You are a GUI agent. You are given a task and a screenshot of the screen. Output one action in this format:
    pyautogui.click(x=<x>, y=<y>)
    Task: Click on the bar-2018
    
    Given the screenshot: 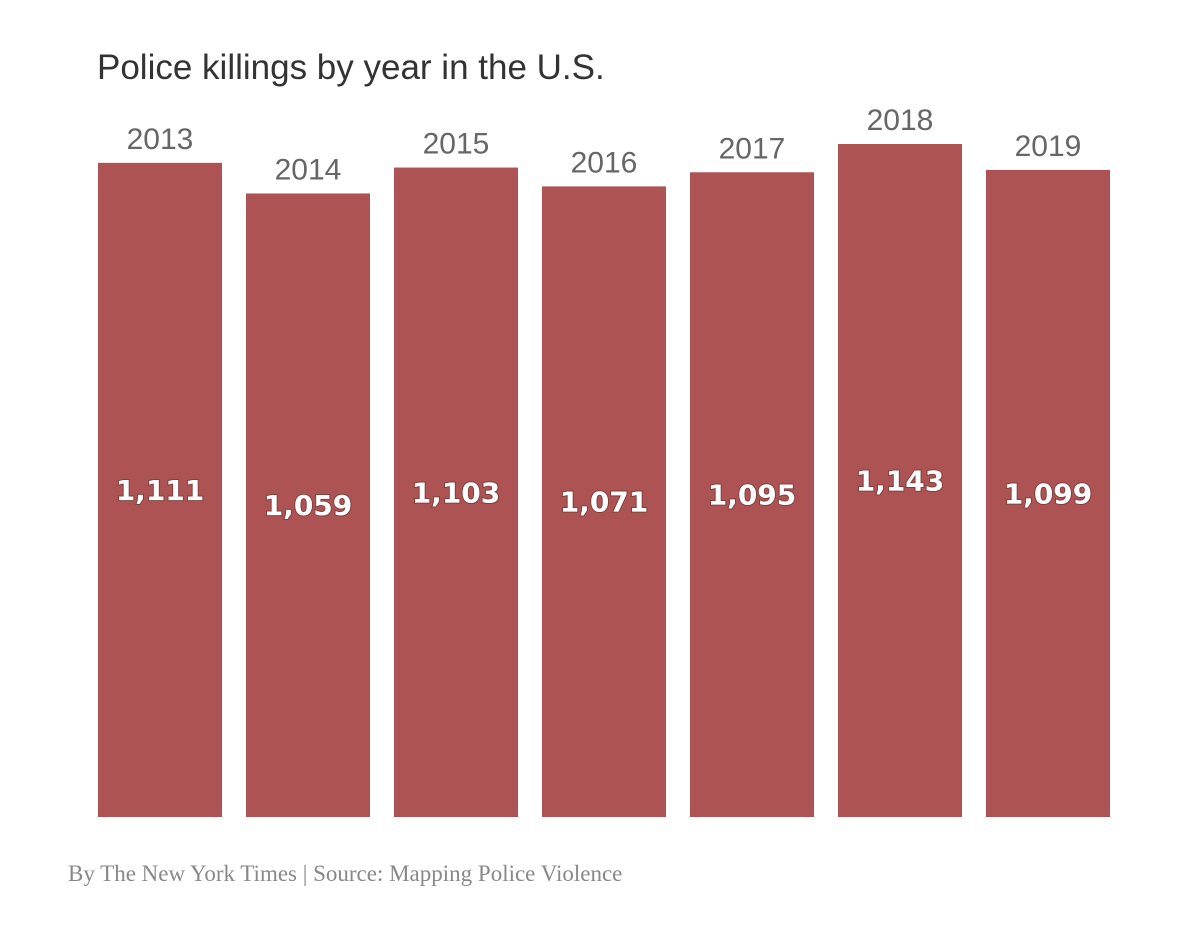 What is the action you would take?
    pyautogui.click(x=900, y=480)
    